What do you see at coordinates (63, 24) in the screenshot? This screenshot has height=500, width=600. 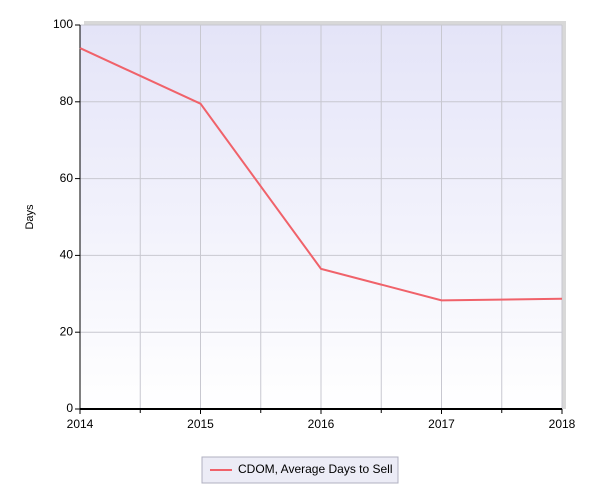 I see `y-tick-label: 100` at bounding box center [63, 24].